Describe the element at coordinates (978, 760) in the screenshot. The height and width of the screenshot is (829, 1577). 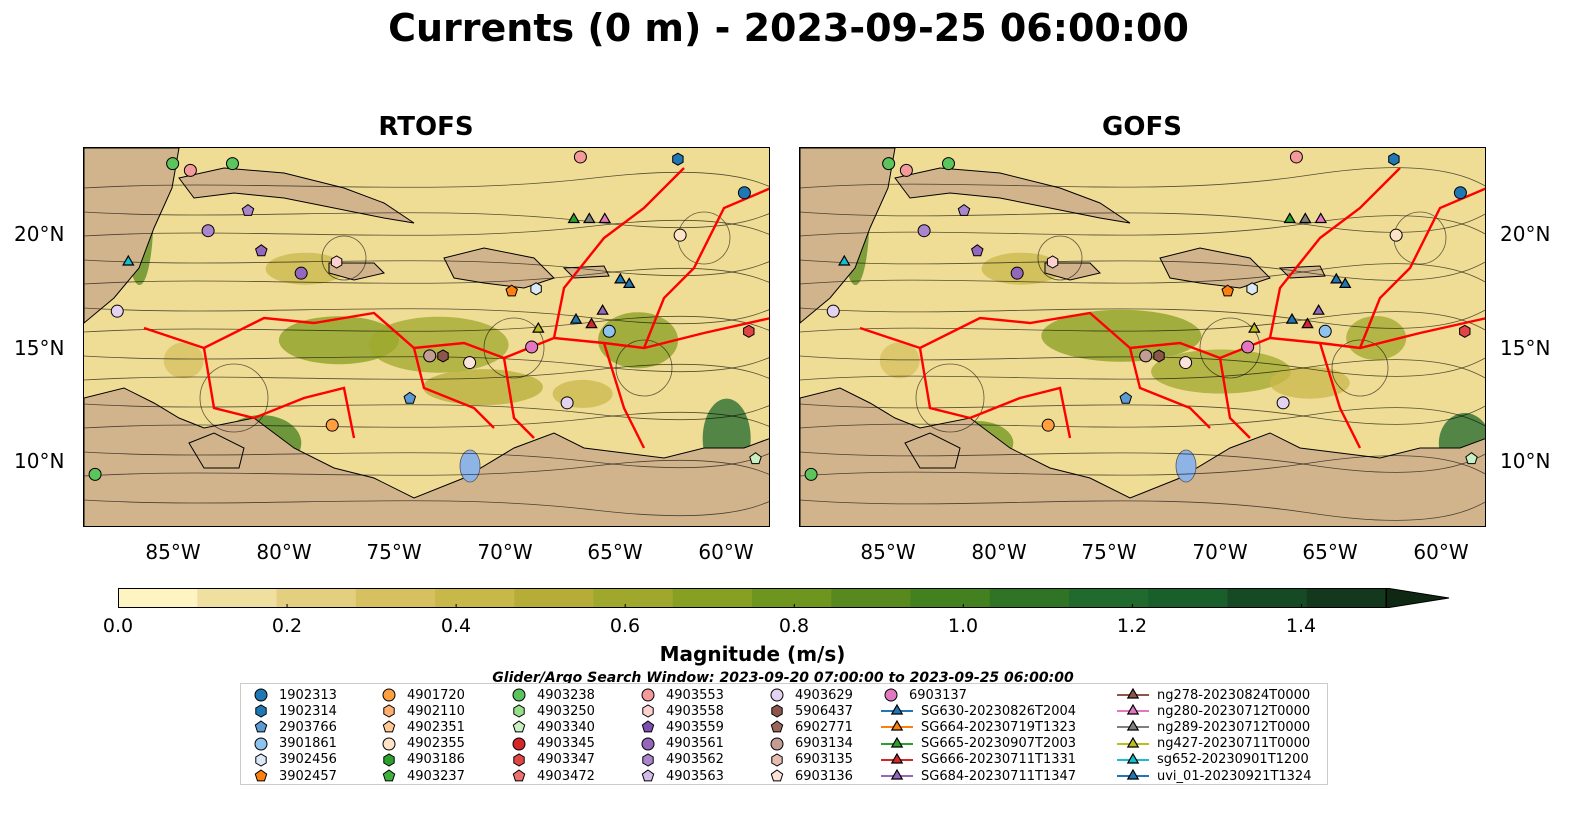
I see `legend-item: SG666-20230711T1331` at that location.